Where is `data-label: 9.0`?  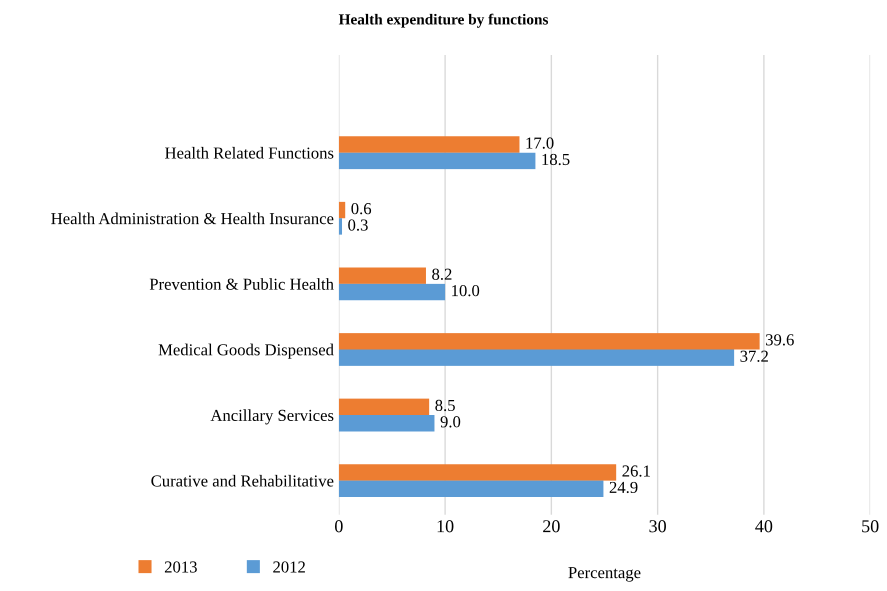
data-label: 9.0 is located at coordinates (450, 422).